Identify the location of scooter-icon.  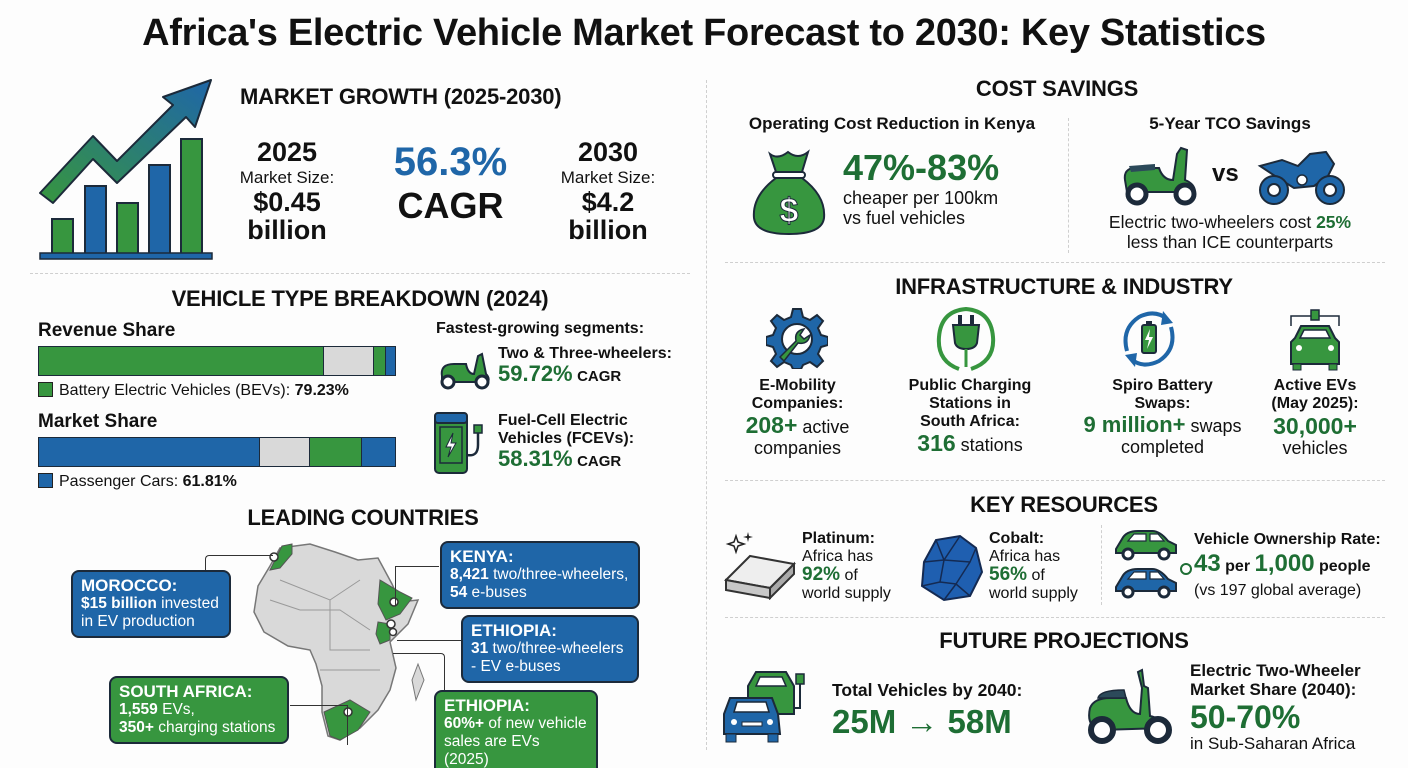
(465, 371).